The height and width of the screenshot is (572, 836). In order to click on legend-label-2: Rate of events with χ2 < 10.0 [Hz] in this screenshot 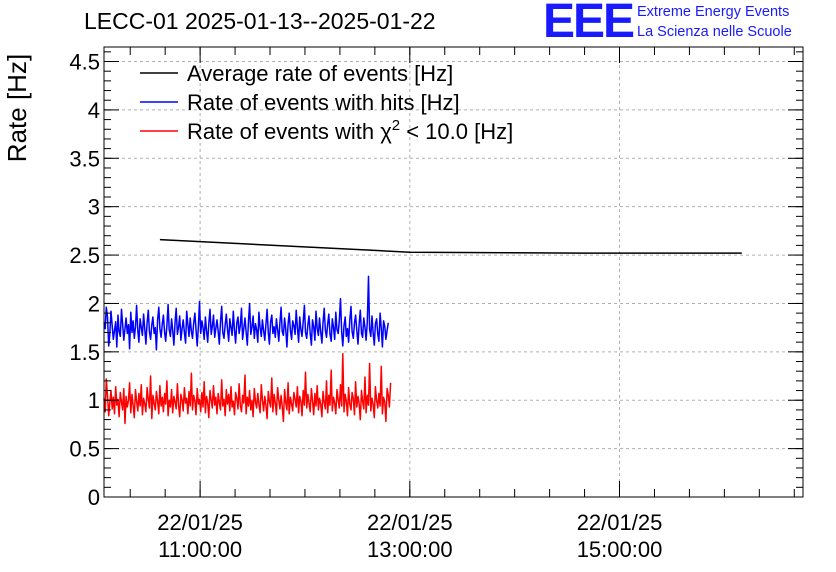, I will do `click(350, 130)`.